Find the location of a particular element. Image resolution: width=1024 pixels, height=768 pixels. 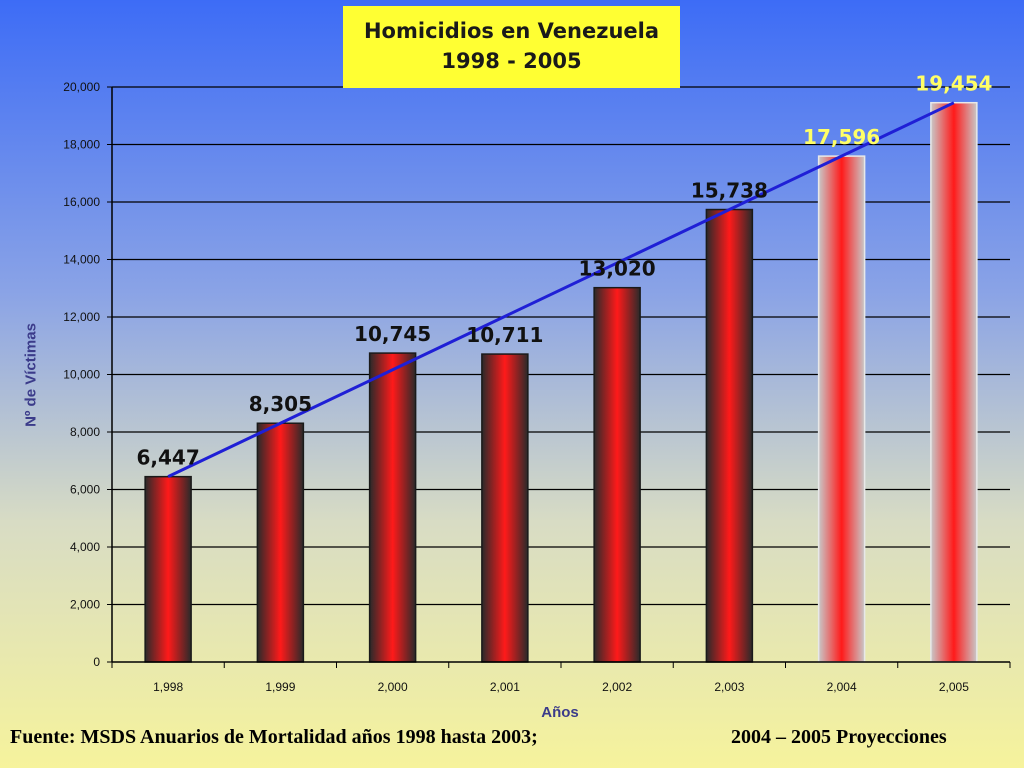

chart-title-line2: 1998 - 2005 is located at coordinates (511, 61).